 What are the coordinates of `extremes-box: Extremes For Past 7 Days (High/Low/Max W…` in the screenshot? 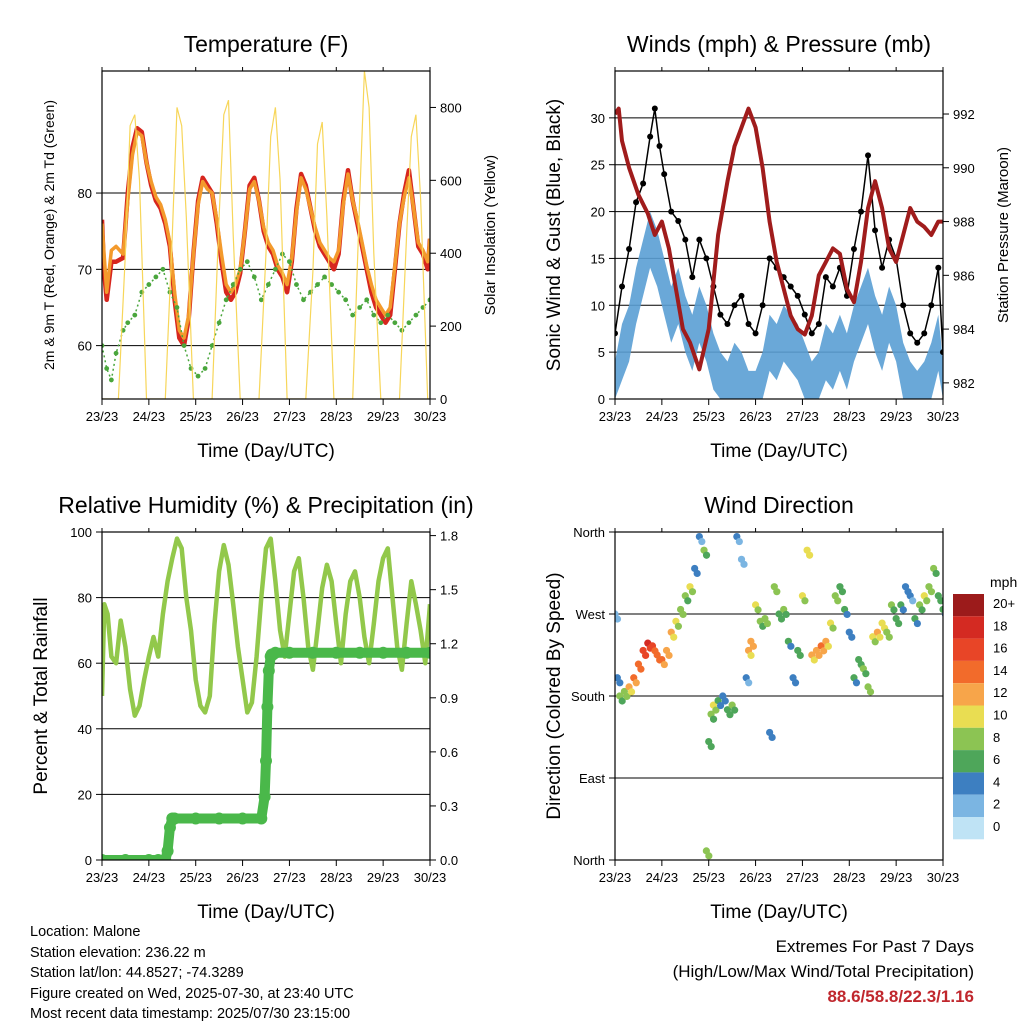 It's located at (823, 971).